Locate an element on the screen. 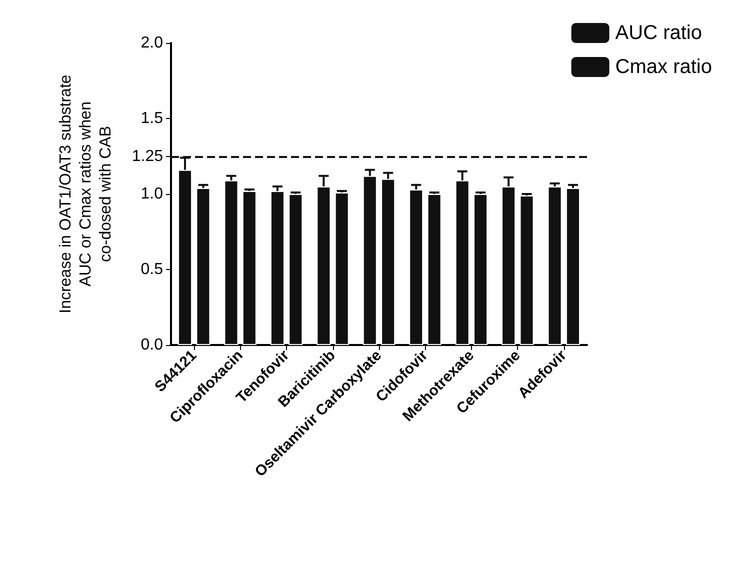  legend-label: AUC ratio is located at coordinates (658, 33).